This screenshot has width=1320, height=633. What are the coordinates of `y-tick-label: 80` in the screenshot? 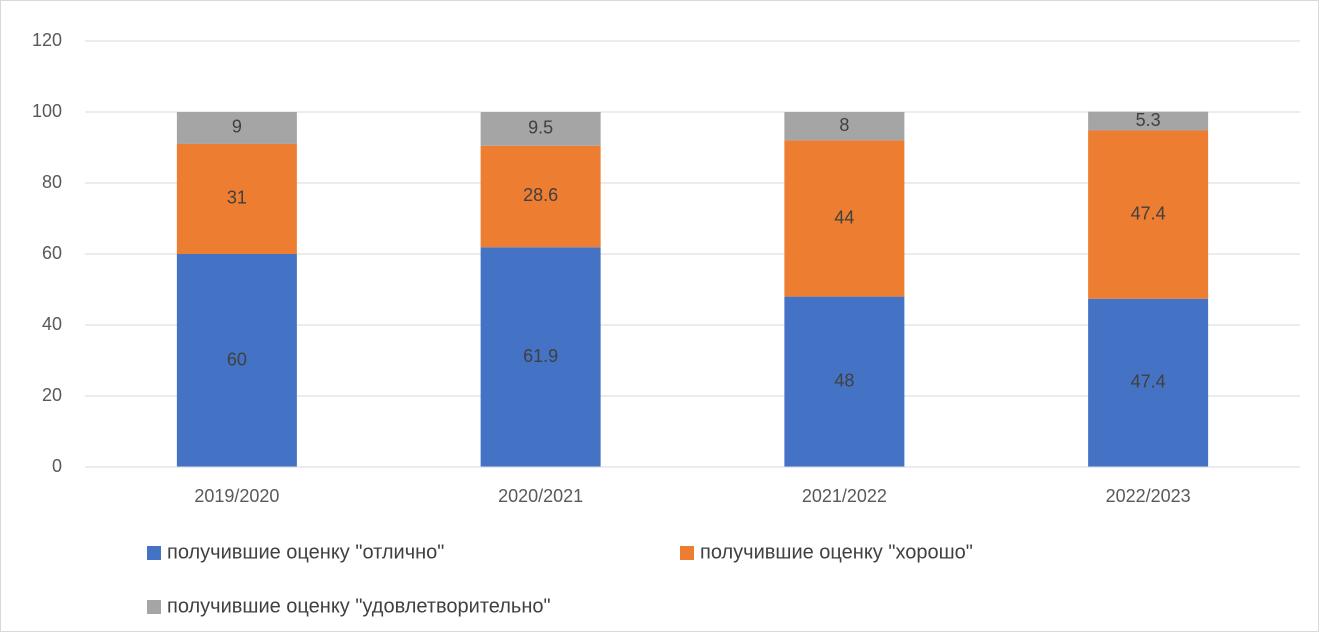 It's located at (52, 182).